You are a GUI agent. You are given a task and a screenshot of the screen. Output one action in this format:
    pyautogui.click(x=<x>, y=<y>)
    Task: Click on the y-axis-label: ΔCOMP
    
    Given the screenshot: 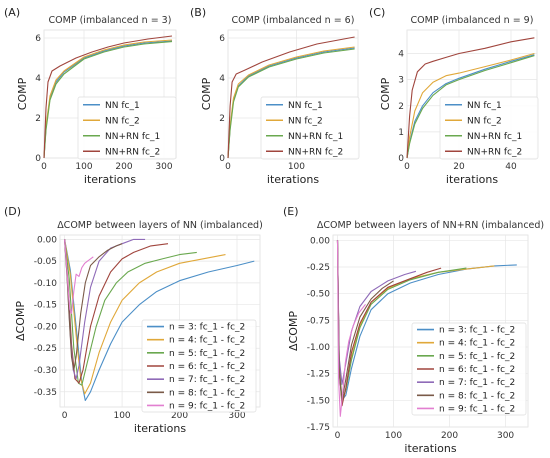 What is the action you would take?
    pyautogui.click(x=293, y=331)
    